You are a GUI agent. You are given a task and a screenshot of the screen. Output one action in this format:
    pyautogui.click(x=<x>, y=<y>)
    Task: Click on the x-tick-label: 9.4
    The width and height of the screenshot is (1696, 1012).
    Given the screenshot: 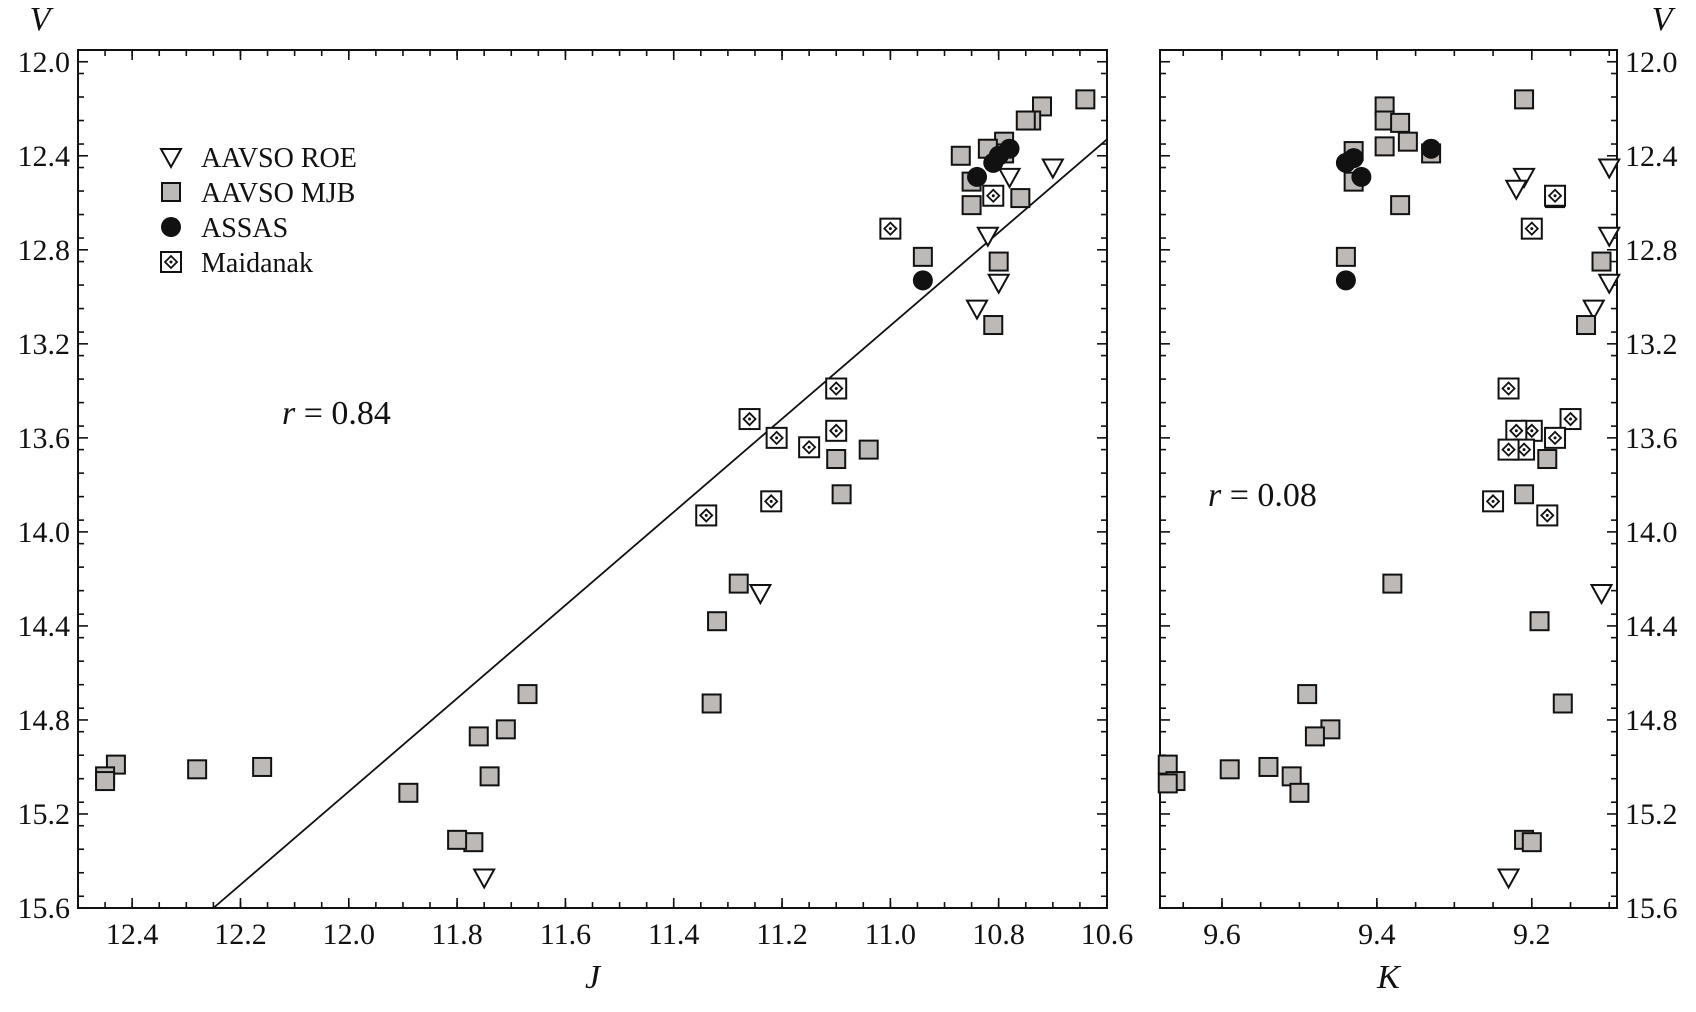 What is the action you would take?
    pyautogui.click(x=1377, y=934)
    